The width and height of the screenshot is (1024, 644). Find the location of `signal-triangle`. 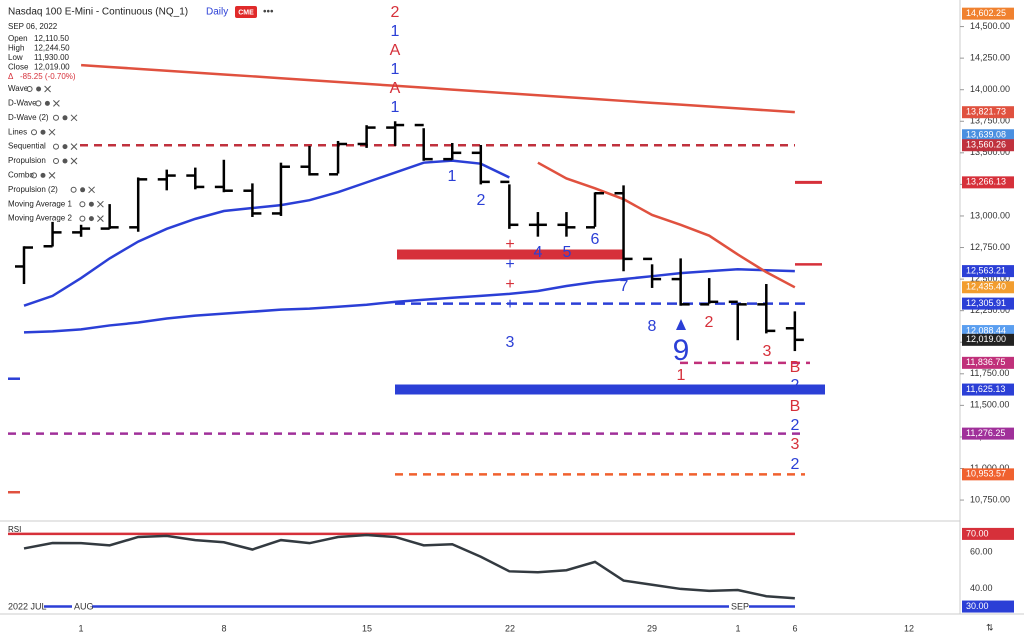

signal-triangle is located at coordinates (681, 324).